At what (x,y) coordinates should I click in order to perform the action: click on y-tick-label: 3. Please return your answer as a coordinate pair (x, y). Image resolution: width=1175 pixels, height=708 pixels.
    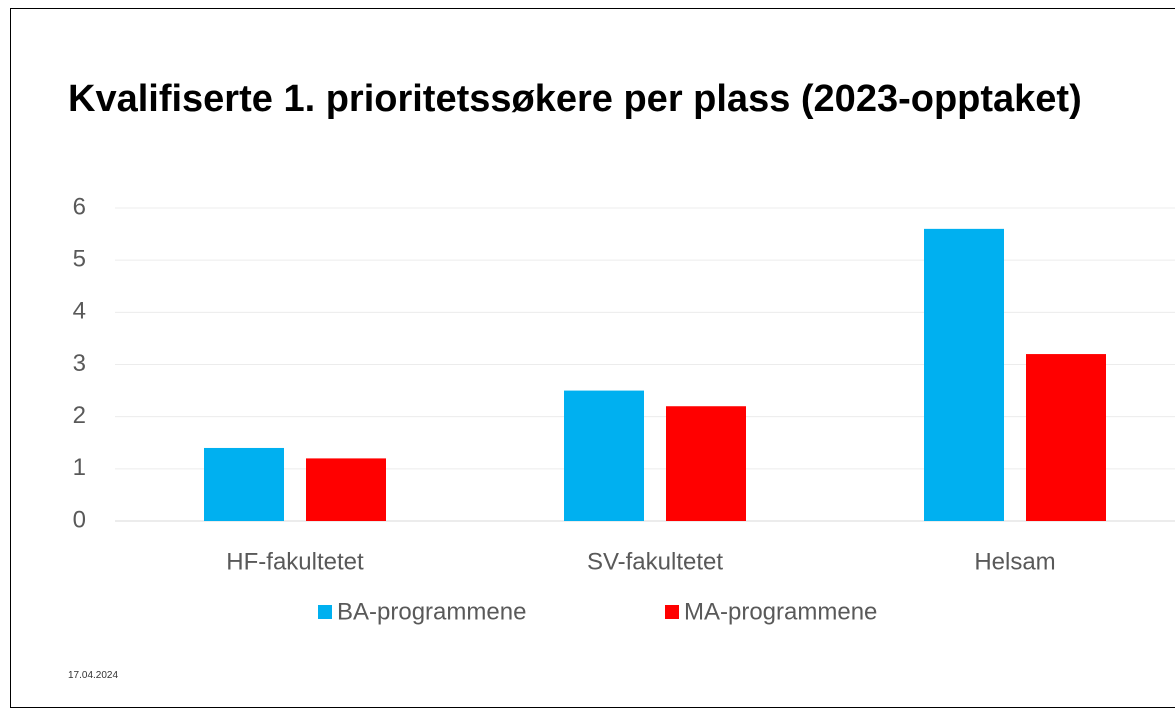
    Looking at the image, I should click on (79, 363).